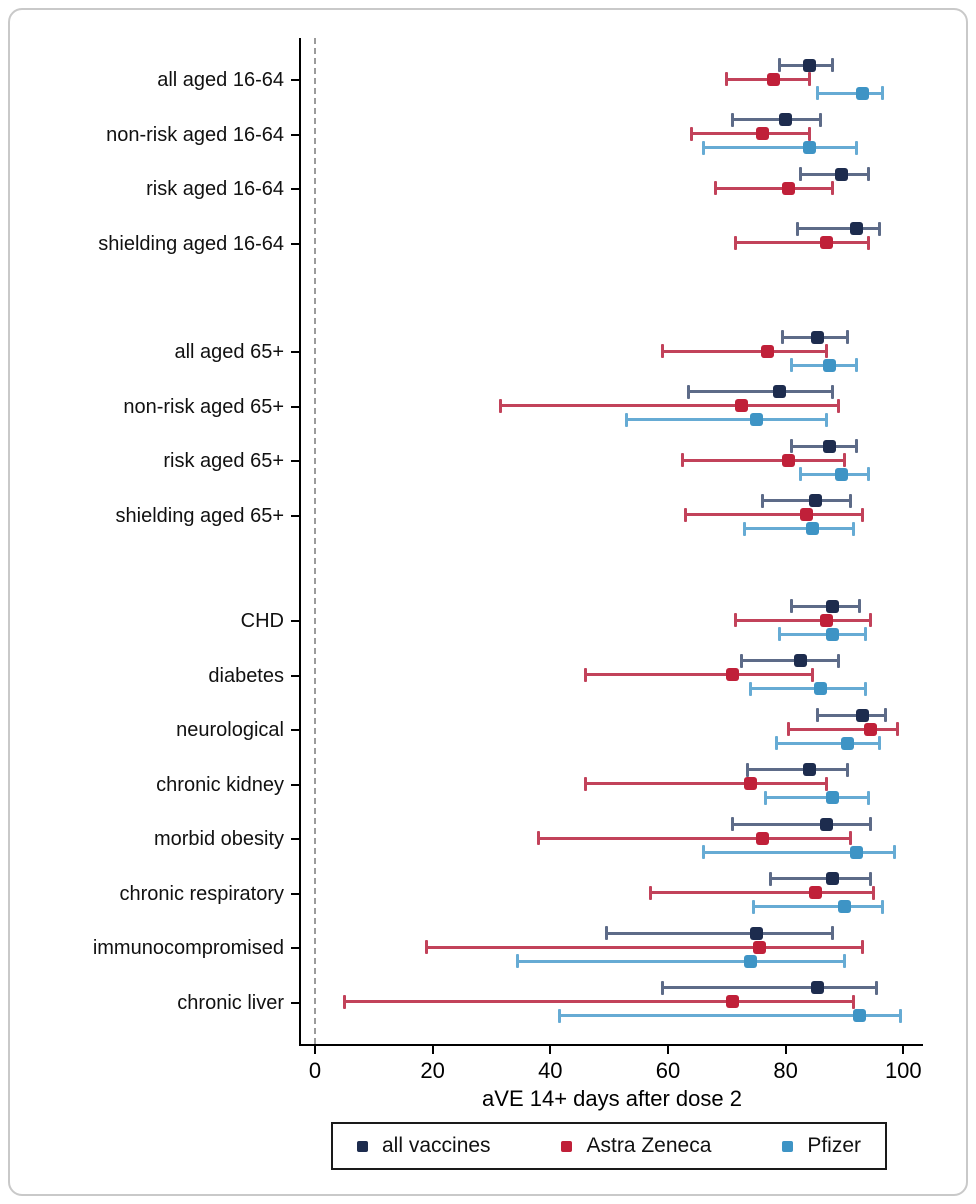  What do you see at coordinates (220, 80) in the screenshot?
I see `category-label: all aged 16-64` at bounding box center [220, 80].